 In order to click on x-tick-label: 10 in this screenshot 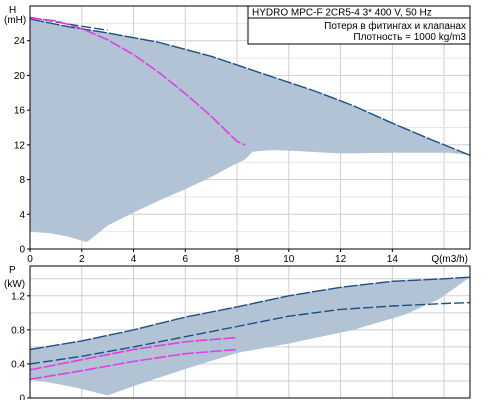, I will do `click(289, 259)`.